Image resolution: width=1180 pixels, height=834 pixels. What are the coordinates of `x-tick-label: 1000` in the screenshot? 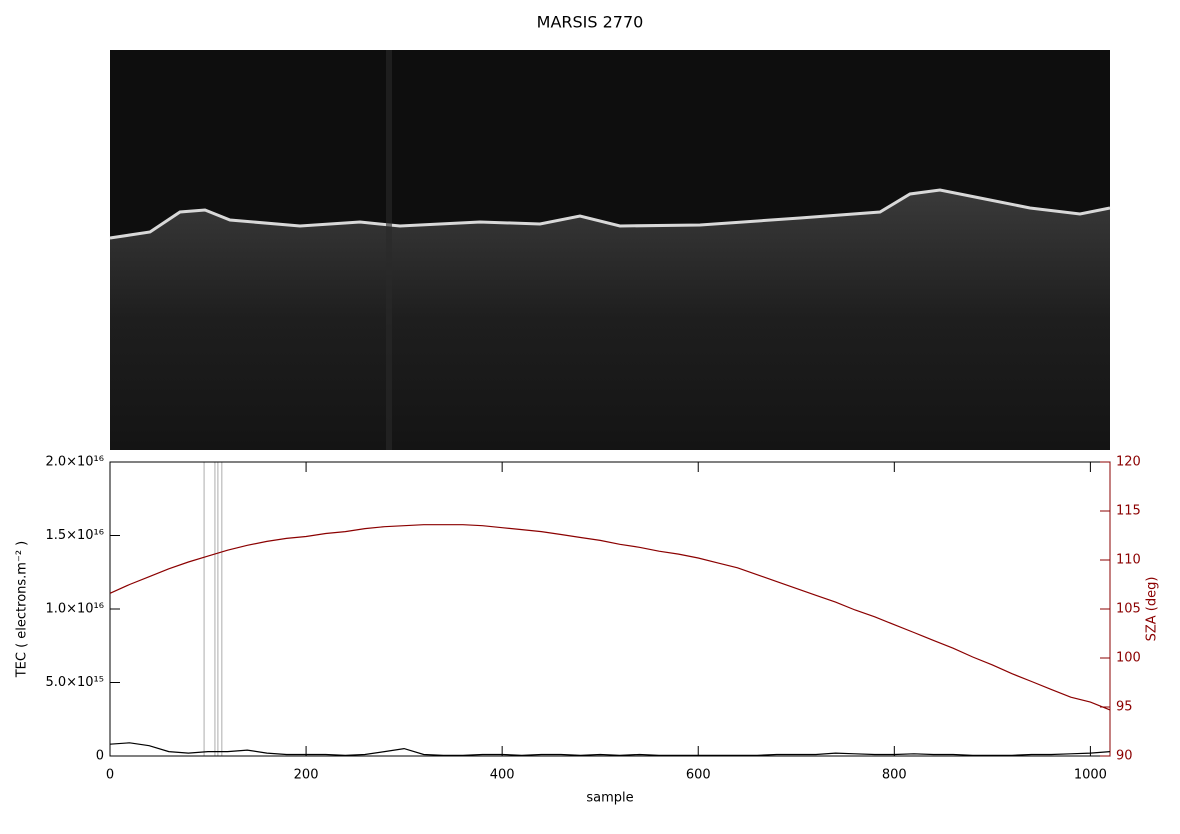 It's located at (1090, 775).